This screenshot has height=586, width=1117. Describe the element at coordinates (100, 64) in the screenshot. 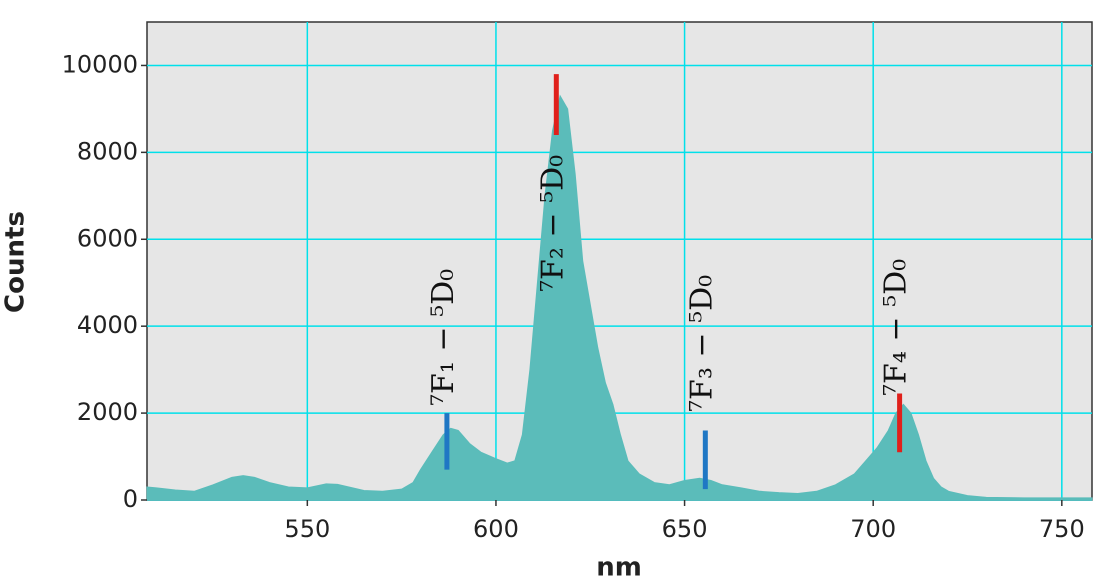

I see `y-tick-label: 10000` at that location.